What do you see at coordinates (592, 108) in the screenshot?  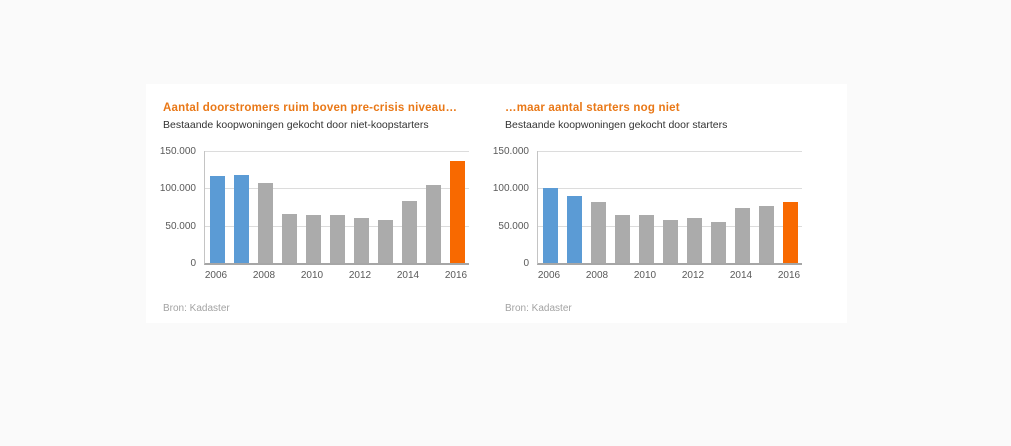 I see `chart-title: …maar aantal starters nog niet` at bounding box center [592, 108].